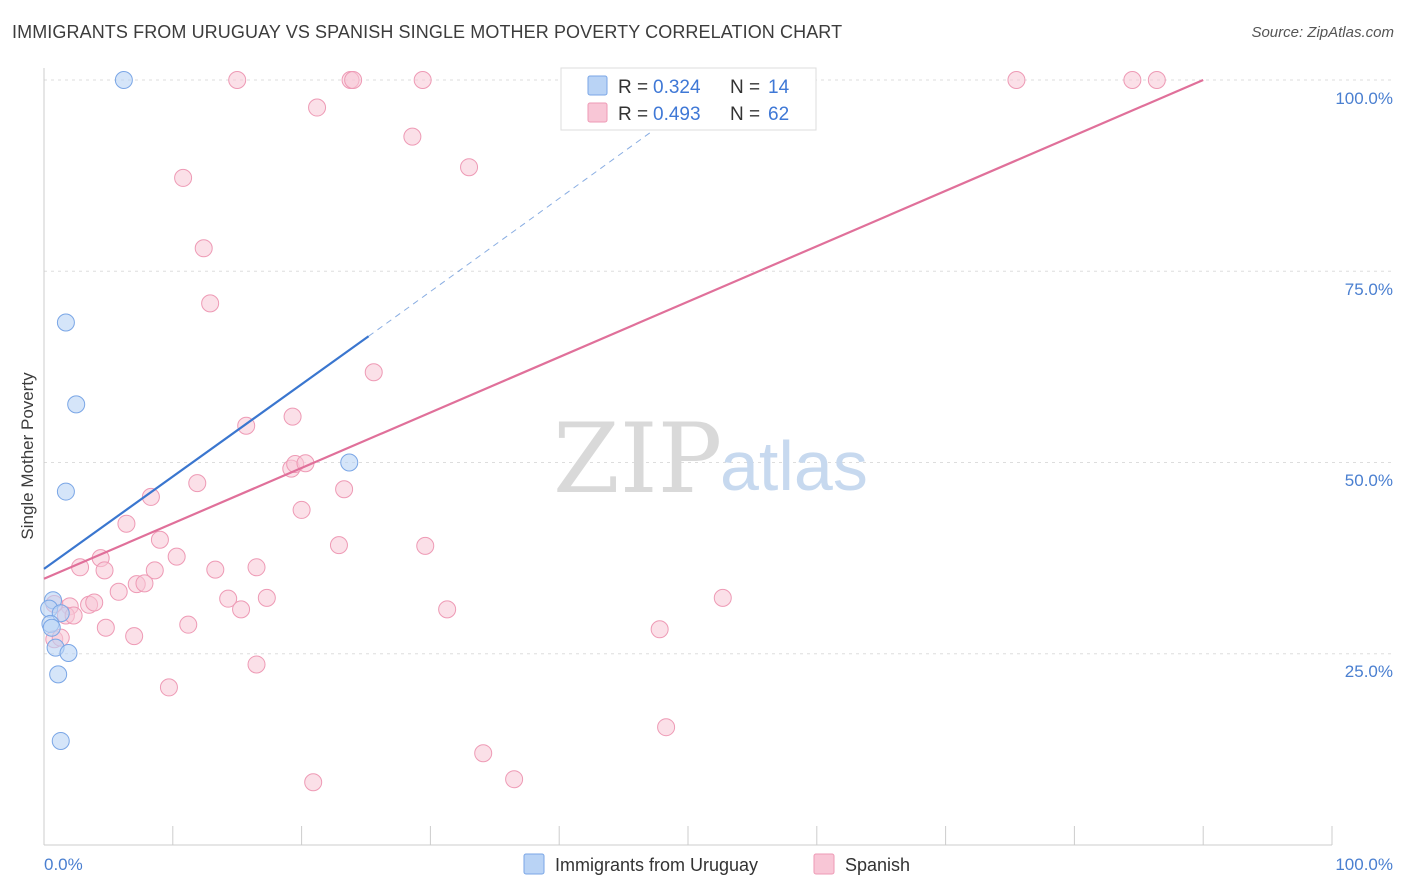  What do you see at coordinates (1322, 32) in the screenshot?
I see `source-label: Source: ZipAtlas.com` at bounding box center [1322, 32].